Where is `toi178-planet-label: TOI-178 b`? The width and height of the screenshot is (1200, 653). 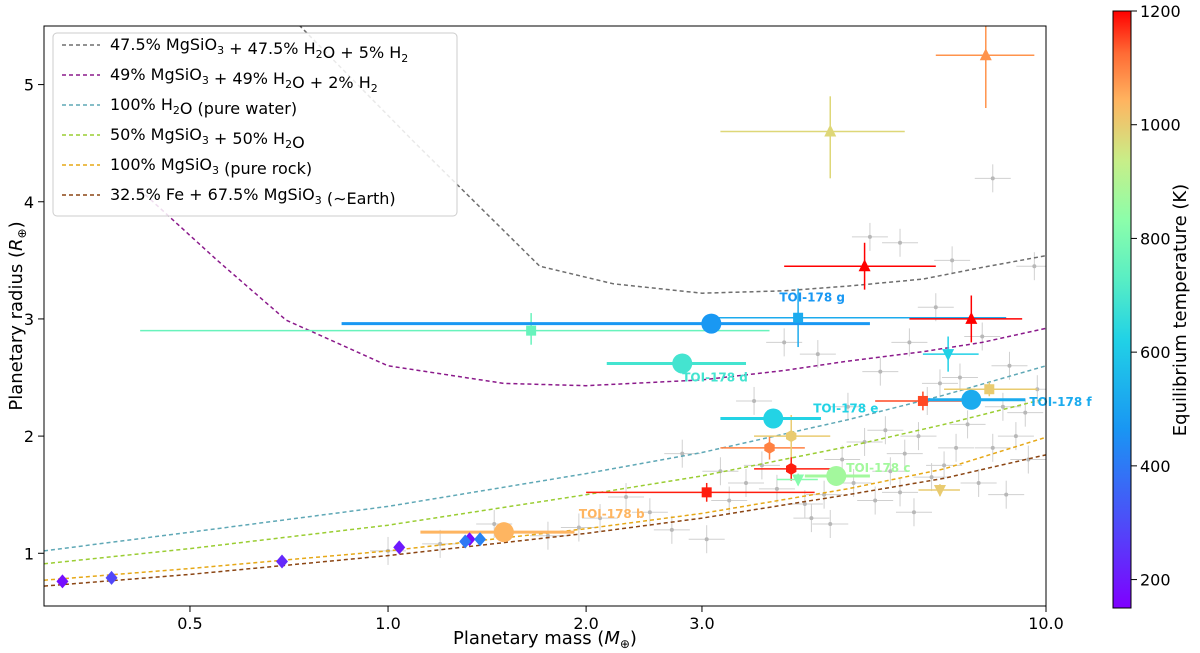 toi178-planet-label: TOI-178 b is located at coordinates (612, 514).